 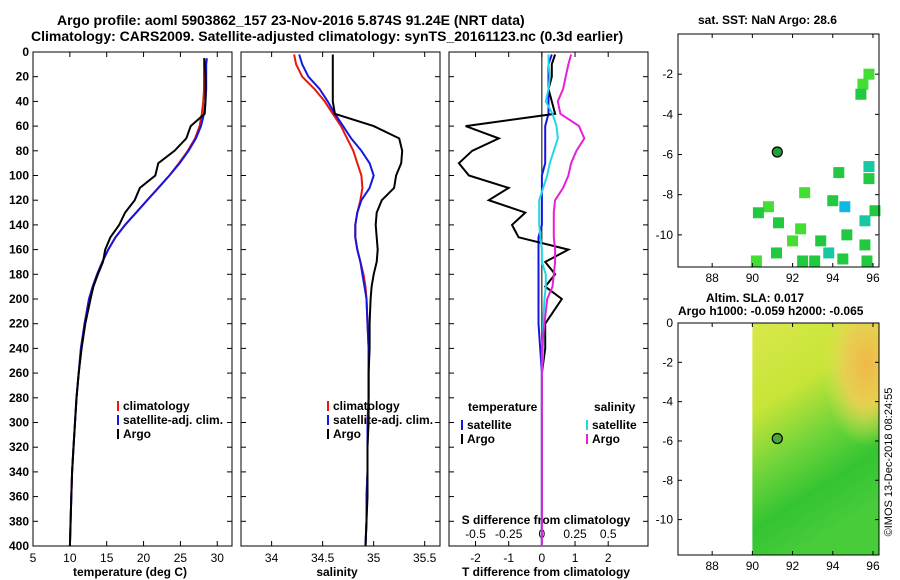 What do you see at coordinates (19, 200) in the screenshot?
I see `depth-tick-label: 120` at bounding box center [19, 200].